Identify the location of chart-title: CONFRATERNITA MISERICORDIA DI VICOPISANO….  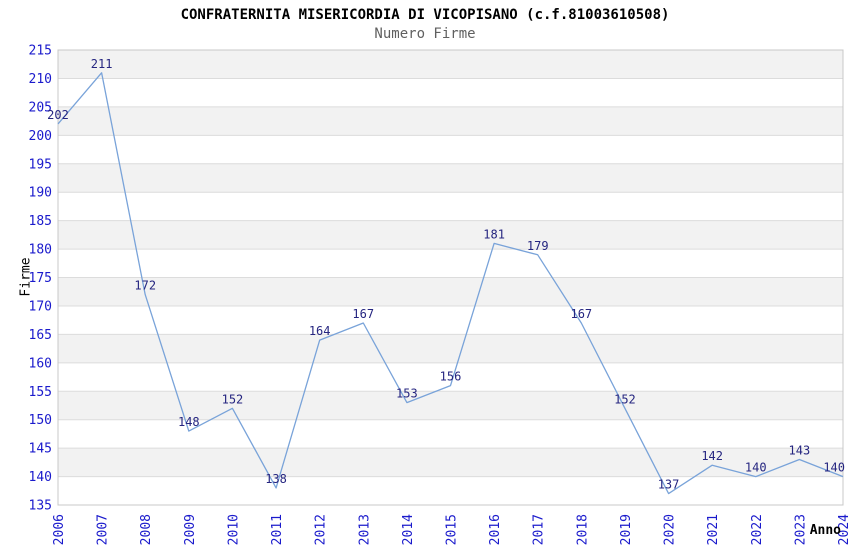
(425, 15).